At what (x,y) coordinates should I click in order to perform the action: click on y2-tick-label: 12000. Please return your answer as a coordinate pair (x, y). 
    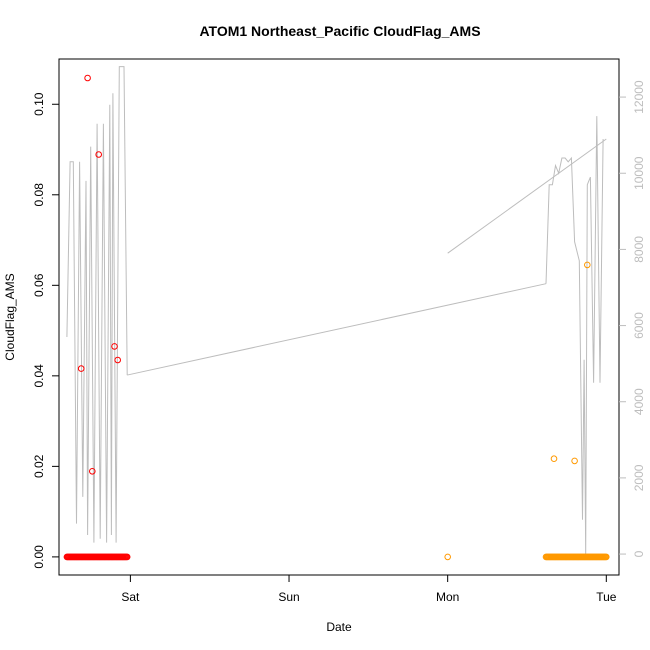
    Looking at the image, I should click on (639, 97).